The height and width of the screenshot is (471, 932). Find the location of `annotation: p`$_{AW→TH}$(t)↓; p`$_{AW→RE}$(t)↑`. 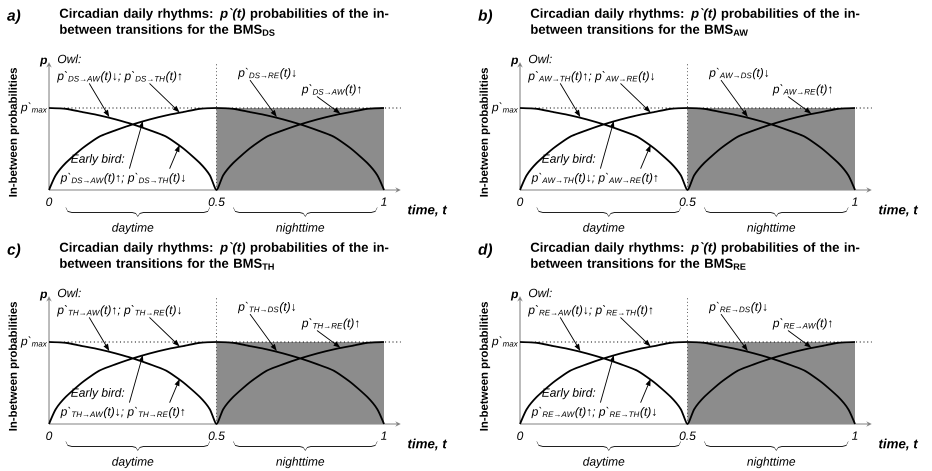

annotation: p`$_{AW→TH}$(t)↓; p`$_{AW→RE}$(t)↑ is located at coordinates (594, 178).